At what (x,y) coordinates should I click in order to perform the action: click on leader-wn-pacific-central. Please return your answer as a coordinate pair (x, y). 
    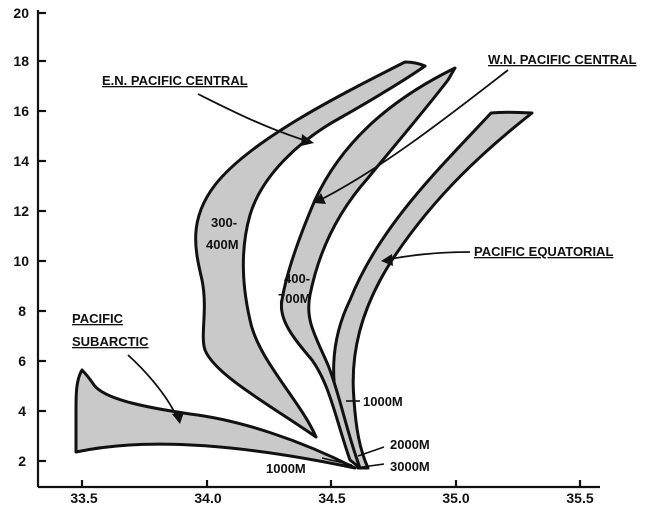
    Looking at the image, I should click on (413, 135).